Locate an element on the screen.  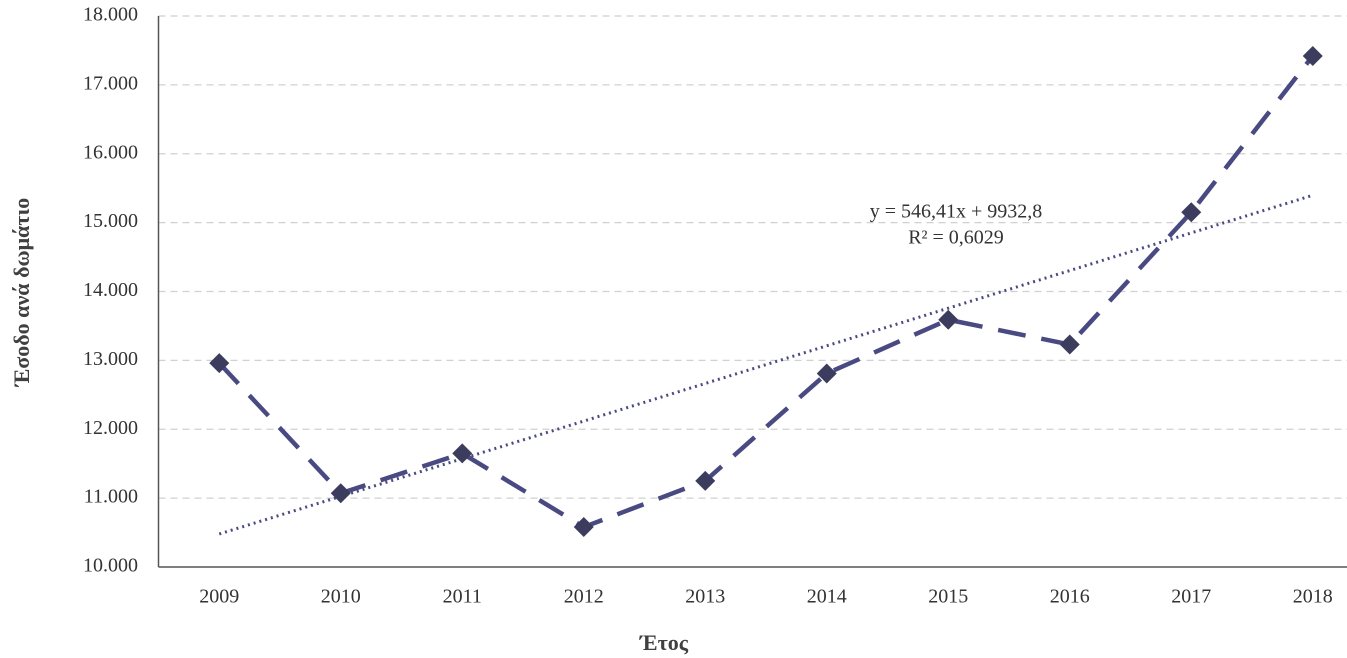
x-tick-label: 2014 is located at coordinates (827, 597).